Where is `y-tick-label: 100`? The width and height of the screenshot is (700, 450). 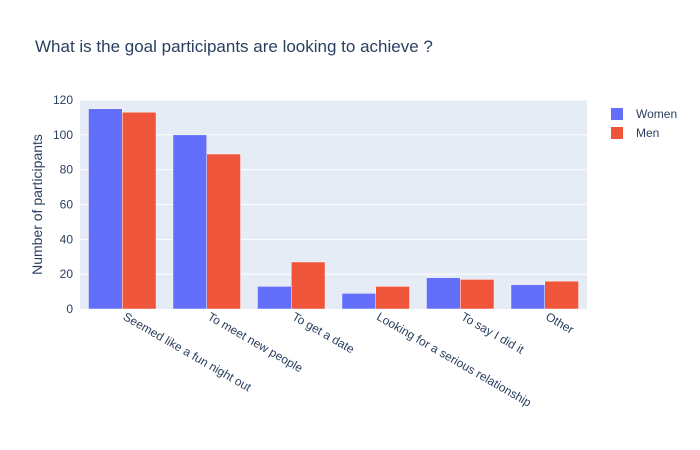 y-tick-label: 100 is located at coordinates (63, 135).